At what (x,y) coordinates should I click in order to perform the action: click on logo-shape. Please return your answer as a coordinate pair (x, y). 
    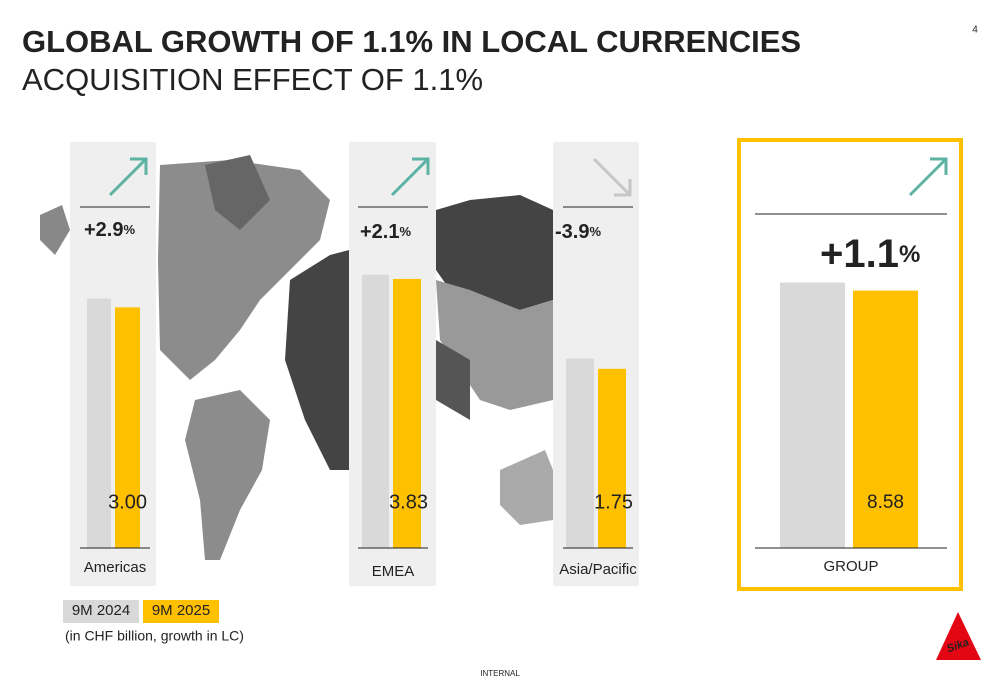
    Looking at the image, I should click on (958, 636).